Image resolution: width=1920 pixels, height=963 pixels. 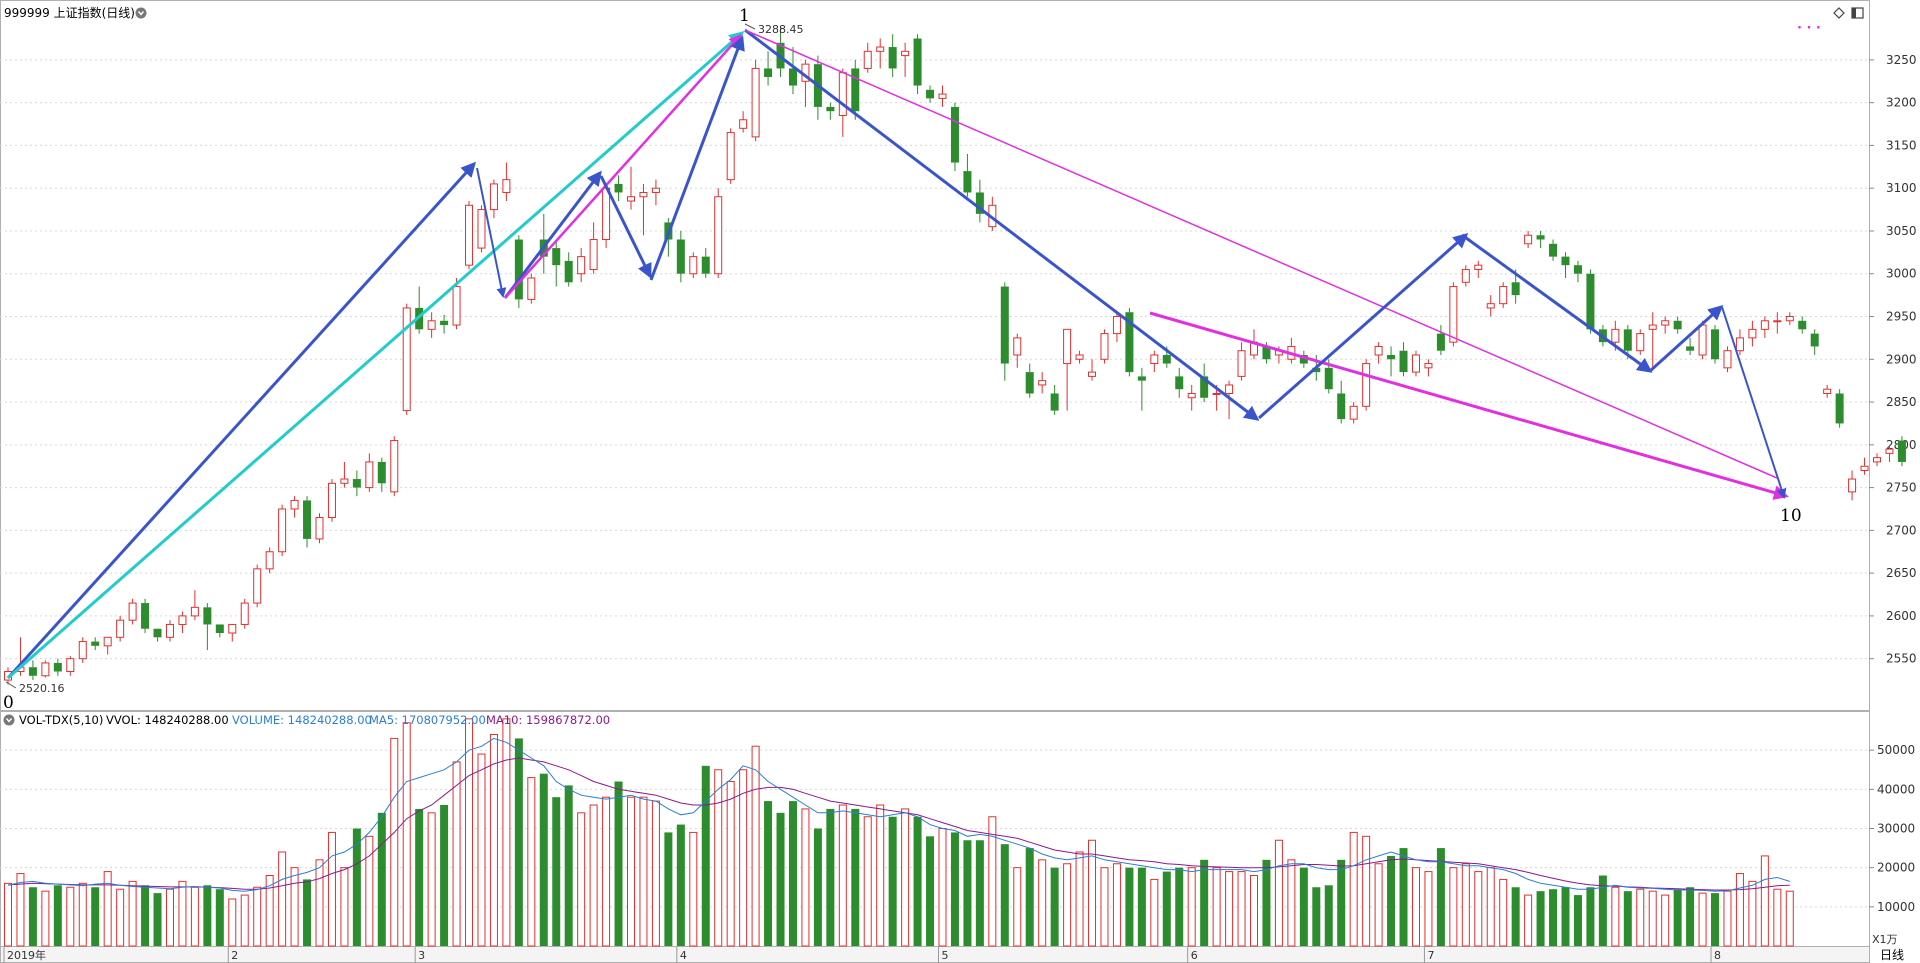 What do you see at coordinates (744, 16) in the screenshot?
I see `wave-label-top: 1` at bounding box center [744, 16].